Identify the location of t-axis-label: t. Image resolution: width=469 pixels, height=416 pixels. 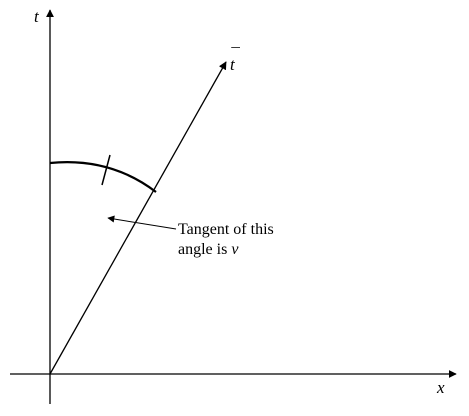
(37, 16).